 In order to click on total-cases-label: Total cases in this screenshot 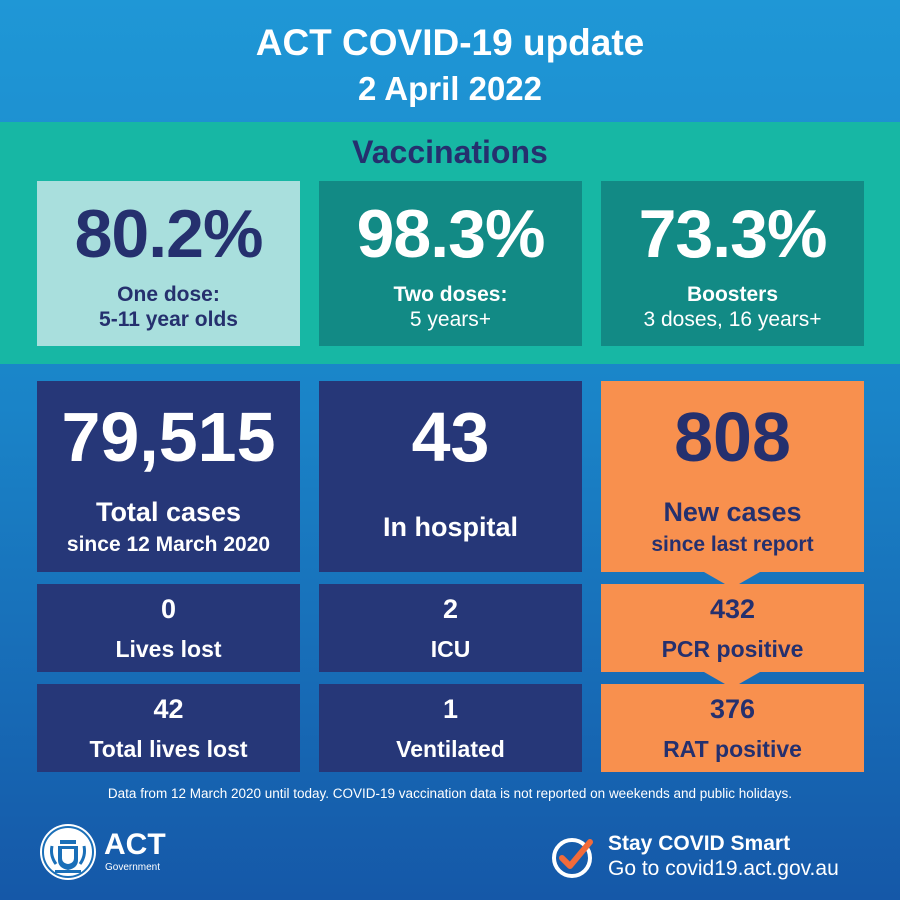, I will do `click(168, 512)`.